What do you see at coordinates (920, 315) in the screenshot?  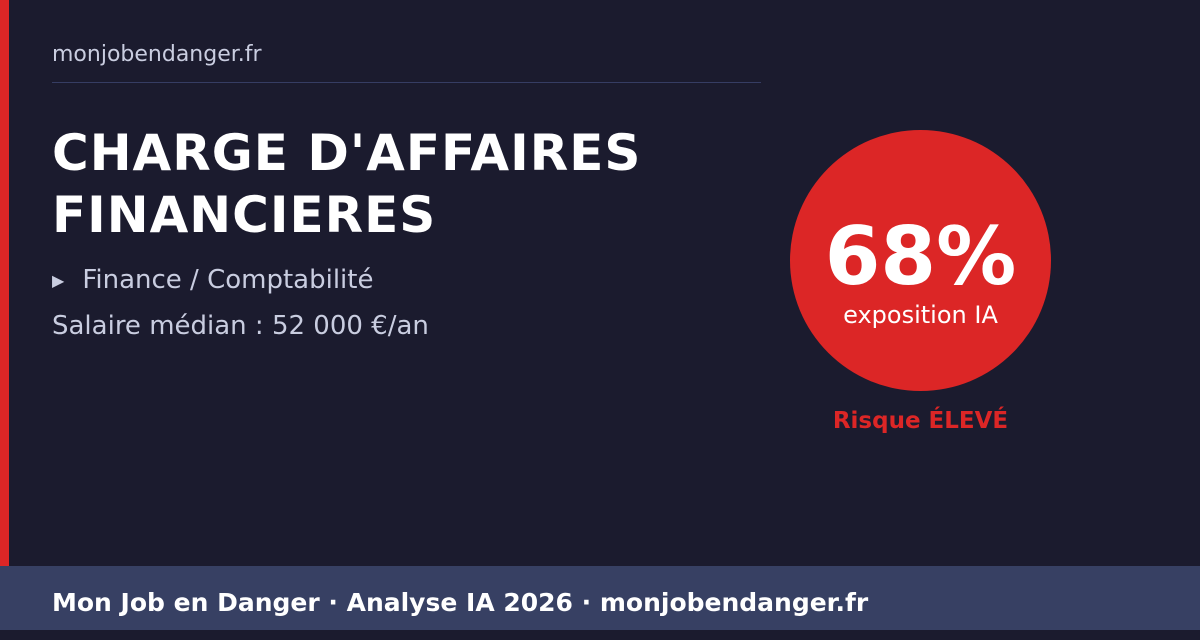 I see `exposure-label: exposition IA` at bounding box center [920, 315].